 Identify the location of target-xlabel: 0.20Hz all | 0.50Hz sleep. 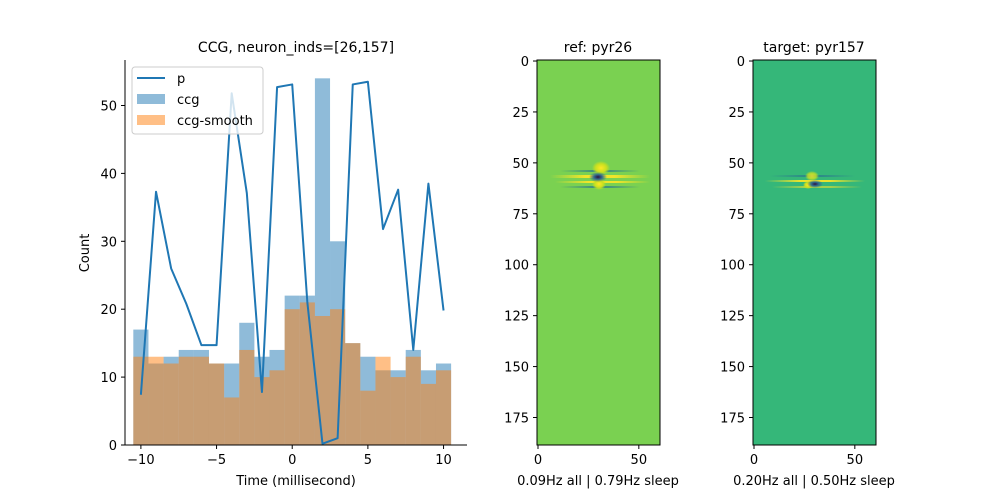
(814, 481).